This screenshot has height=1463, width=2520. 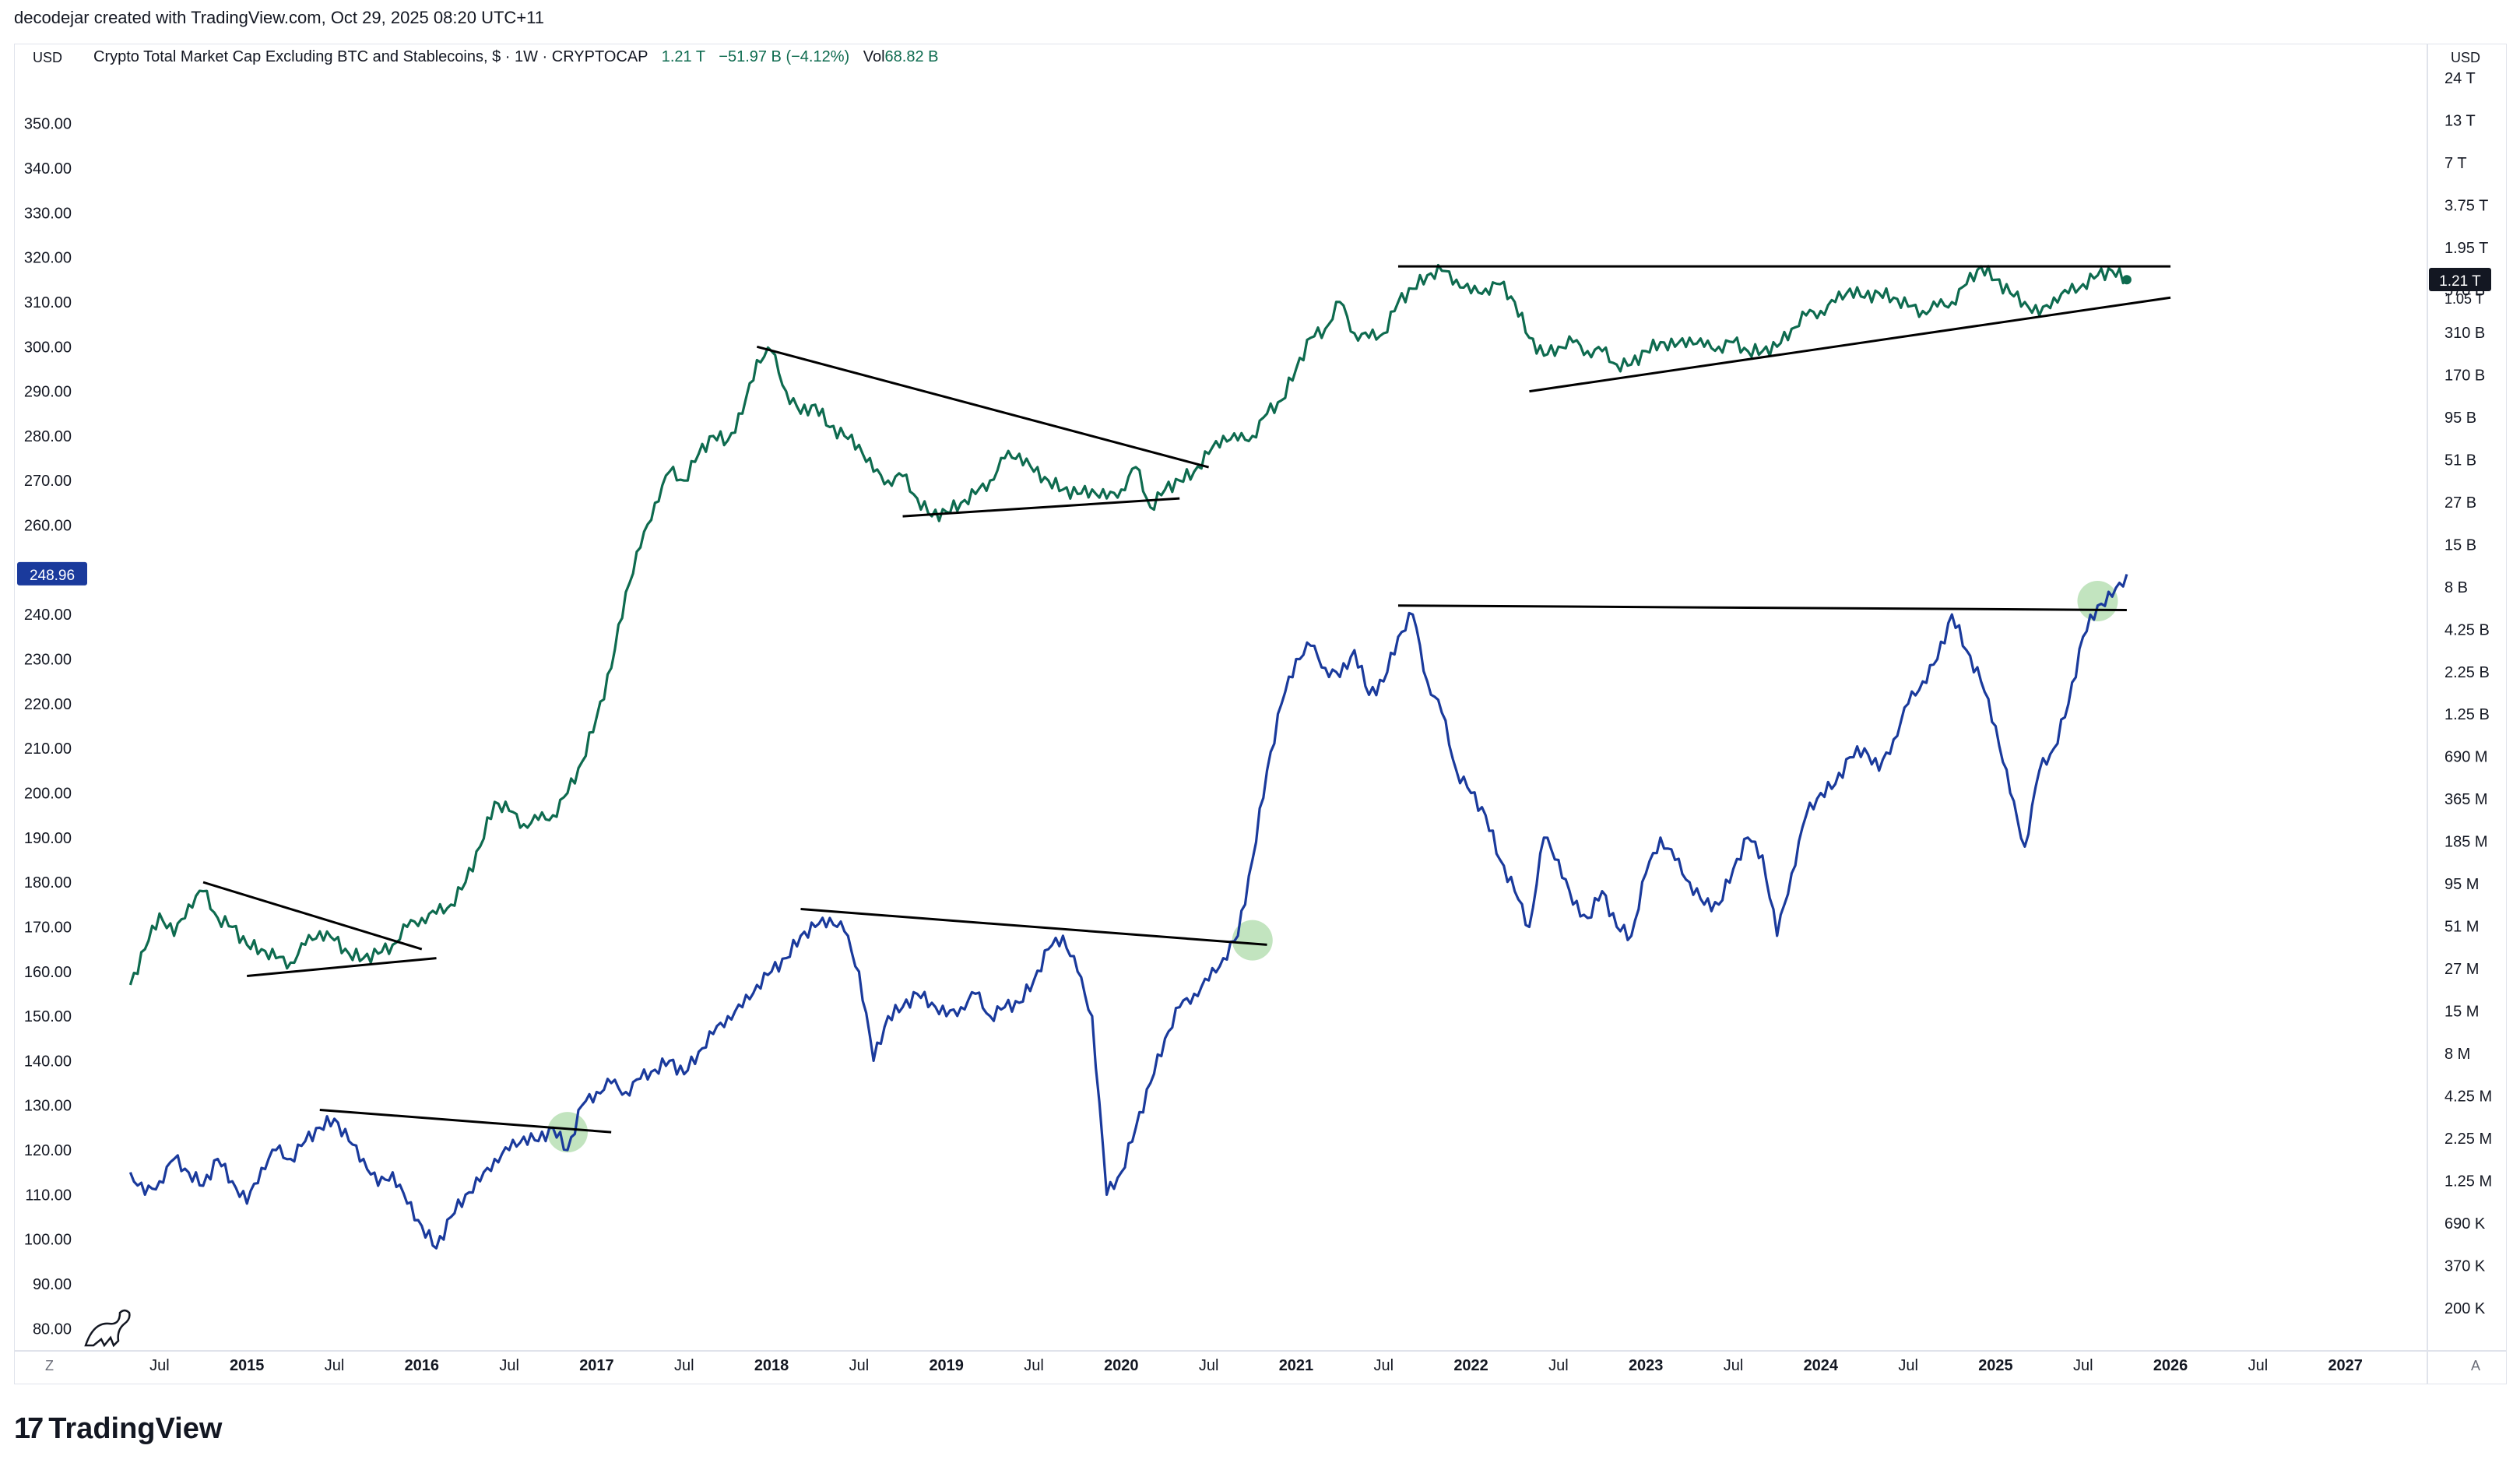 I want to click on left-axis-tick: 230.00, so click(x=48, y=660).